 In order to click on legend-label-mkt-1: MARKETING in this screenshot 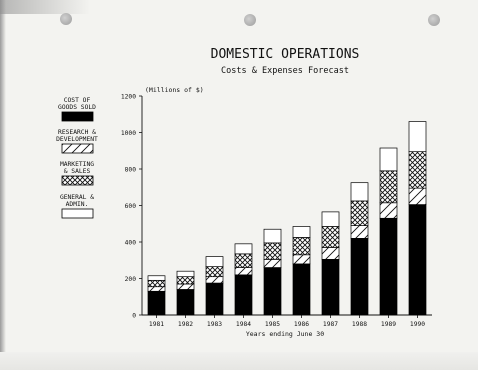, I will do `click(77, 164)`.